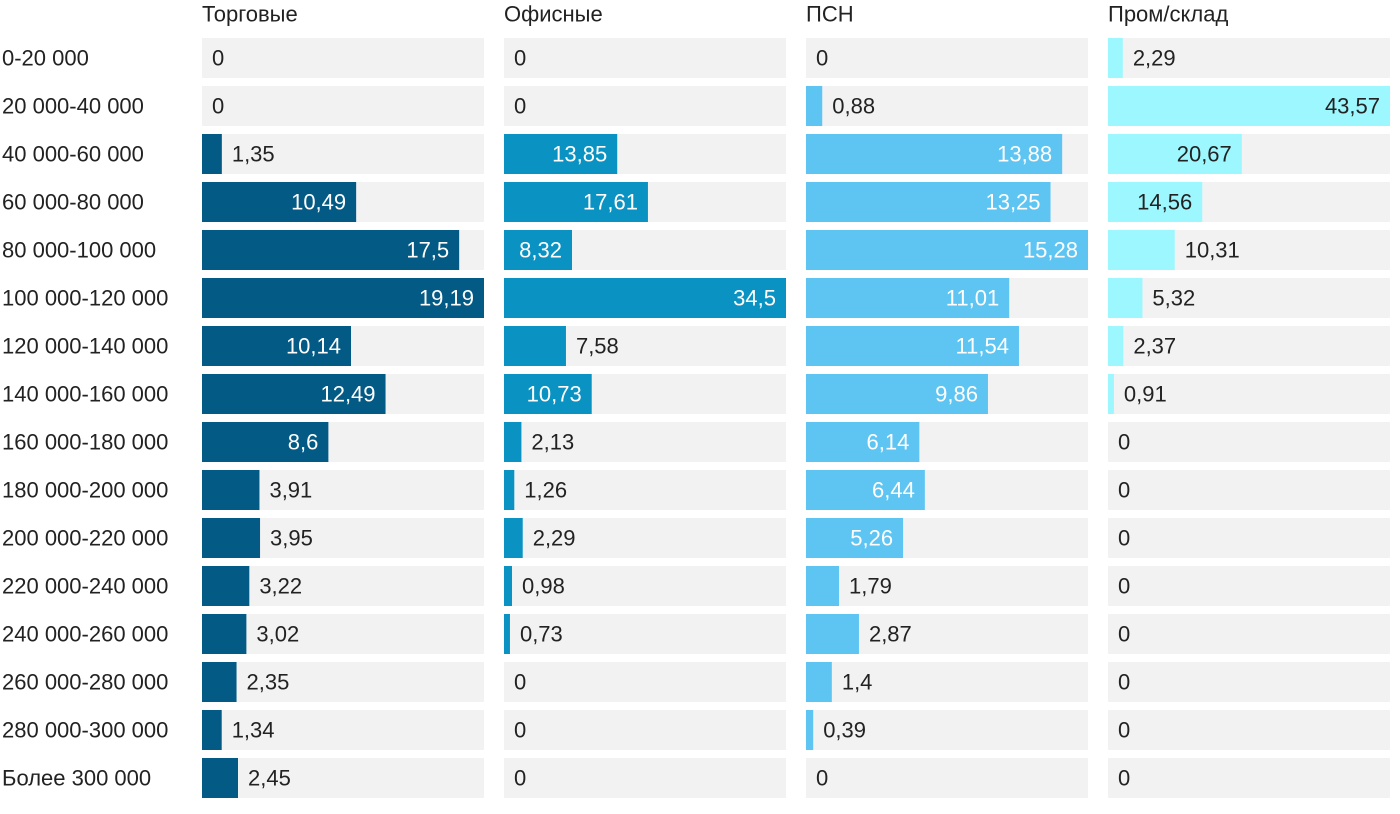 The height and width of the screenshot is (814, 1400). I want to click on series-title-0: Торговые, so click(250, 14).